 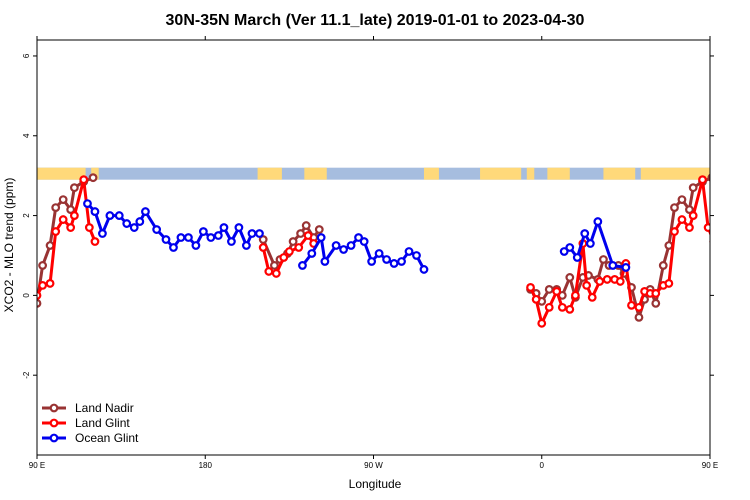 What do you see at coordinates (375, 484) in the screenshot?
I see `x-axis-label: Longitude` at bounding box center [375, 484].